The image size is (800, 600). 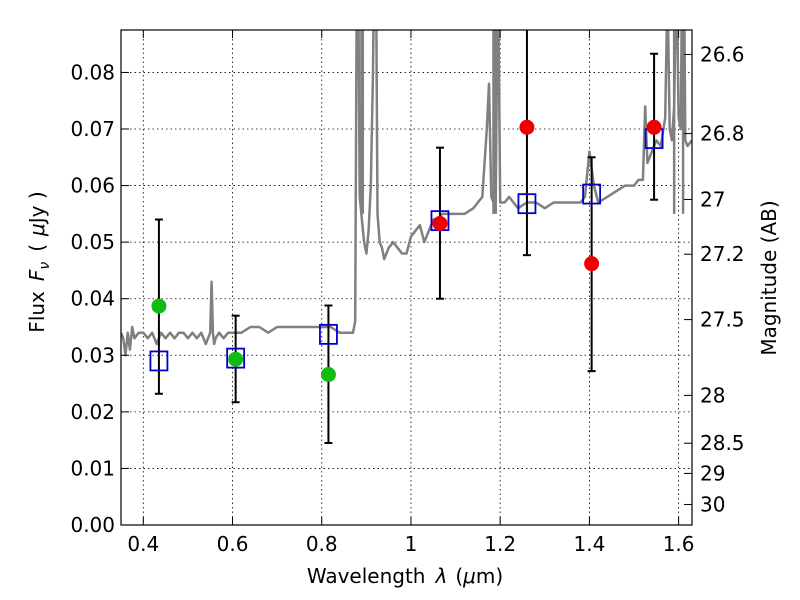 What do you see at coordinates (92, 468) in the screenshot?
I see `y-tick-label: 0.01` at bounding box center [92, 468].